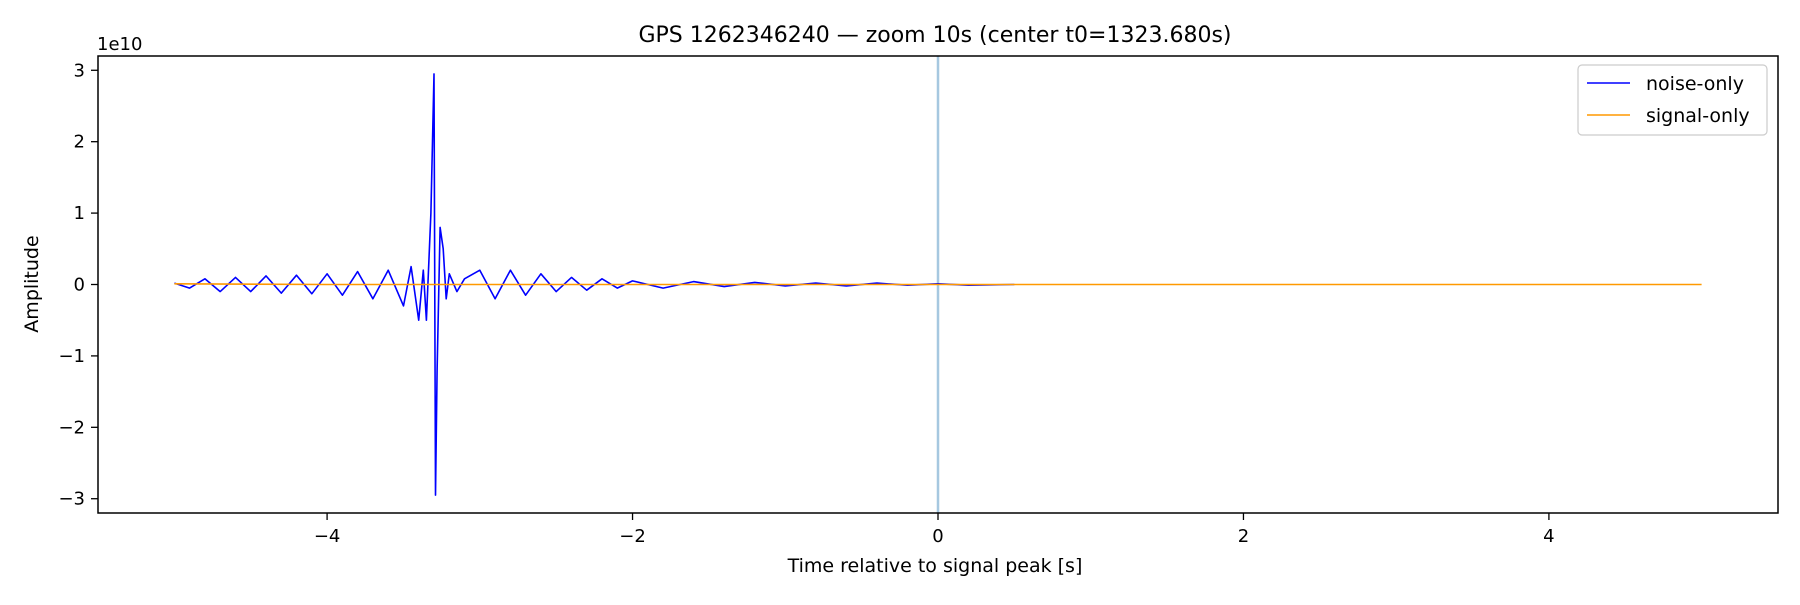 Image resolution: width=1800 pixels, height=605 pixels. Describe the element at coordinates (1698, 116) in the screenshot. I see `legend-label-signal-only: signal-only` at that location.